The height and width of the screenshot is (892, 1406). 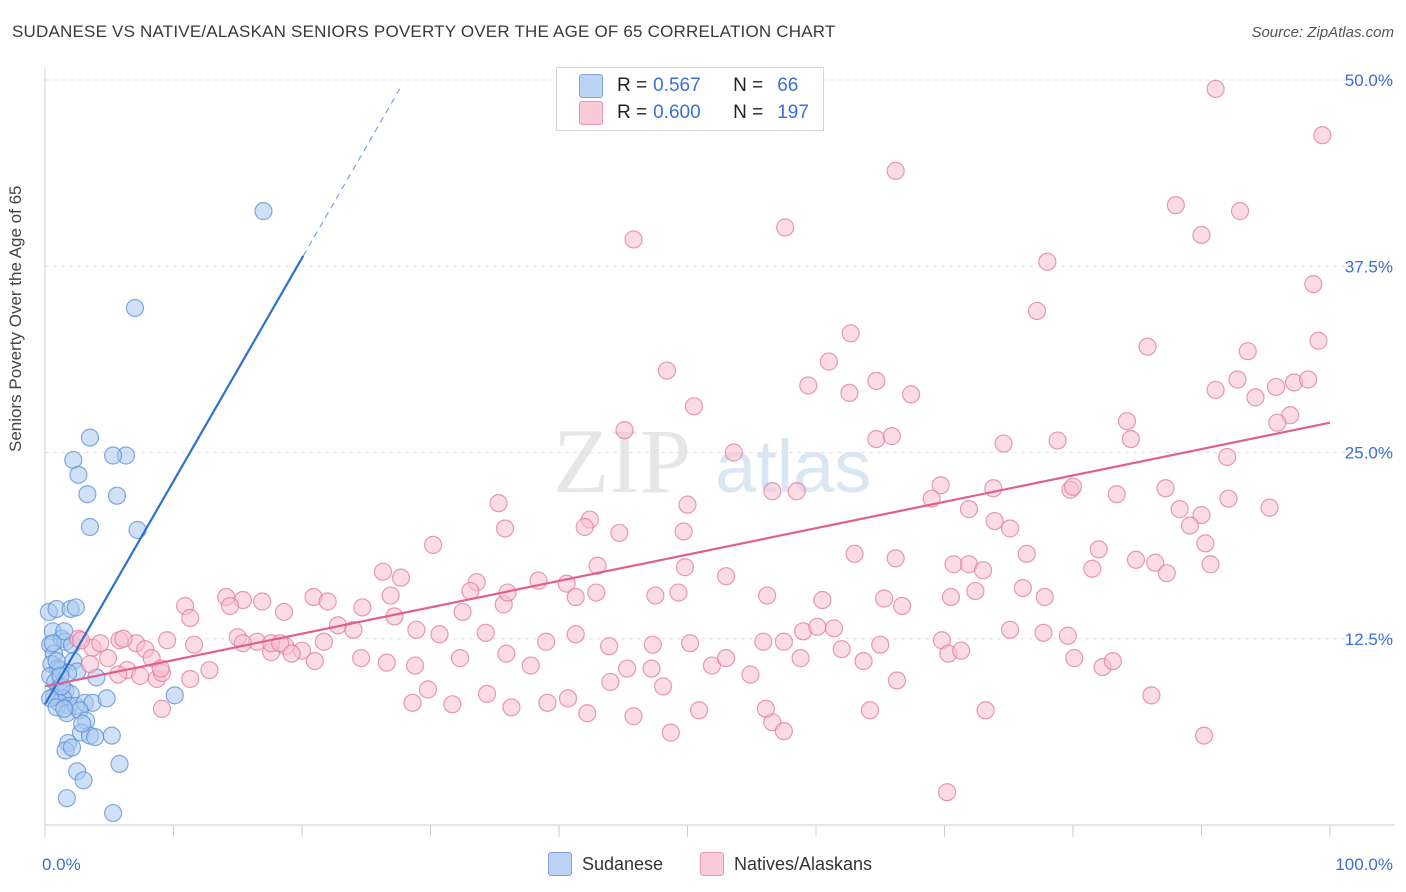 I want to click on sudanese-trend-line, so click(x=174, y=480).